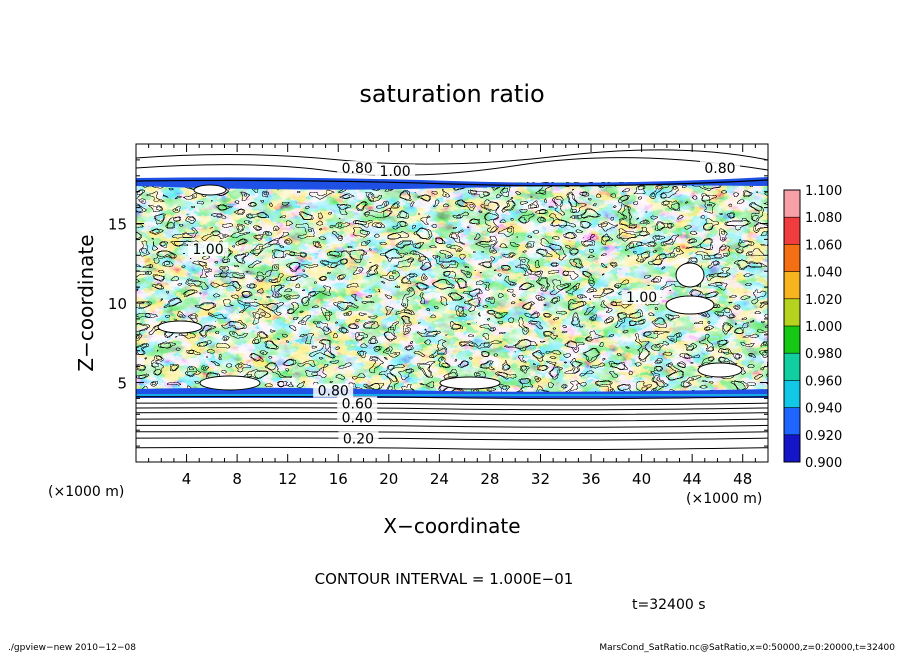 This screenshot has height=654, width=904. I want to click on colorbar-label: 1.040, so click(823, 273).